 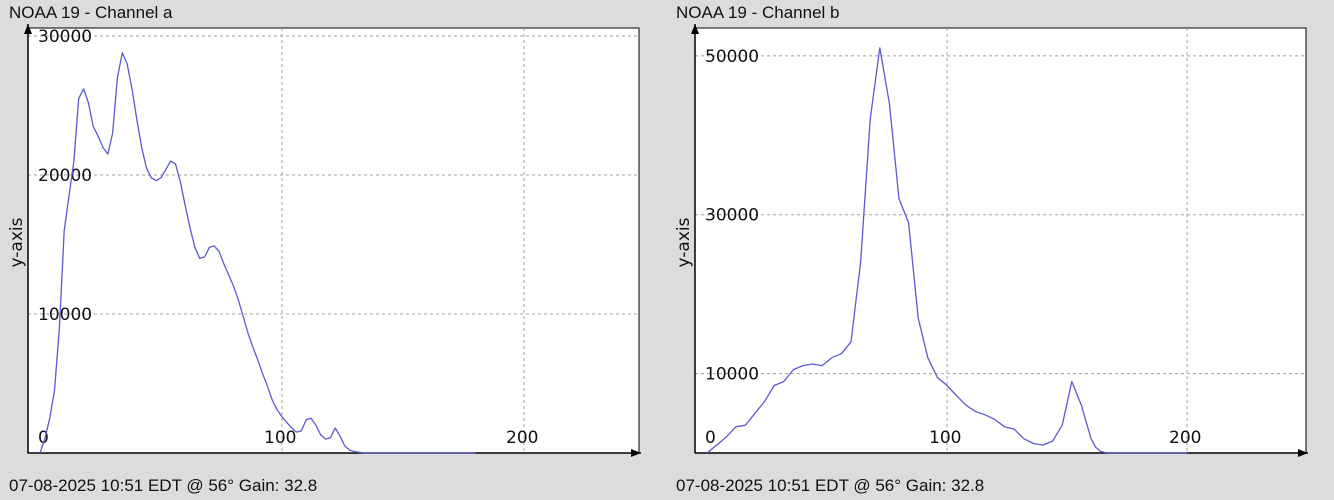 What do you see at coordinates (65, 176) in the screenshot?
I see `y-tick-label: 20000` at bounding box center [65, 176].